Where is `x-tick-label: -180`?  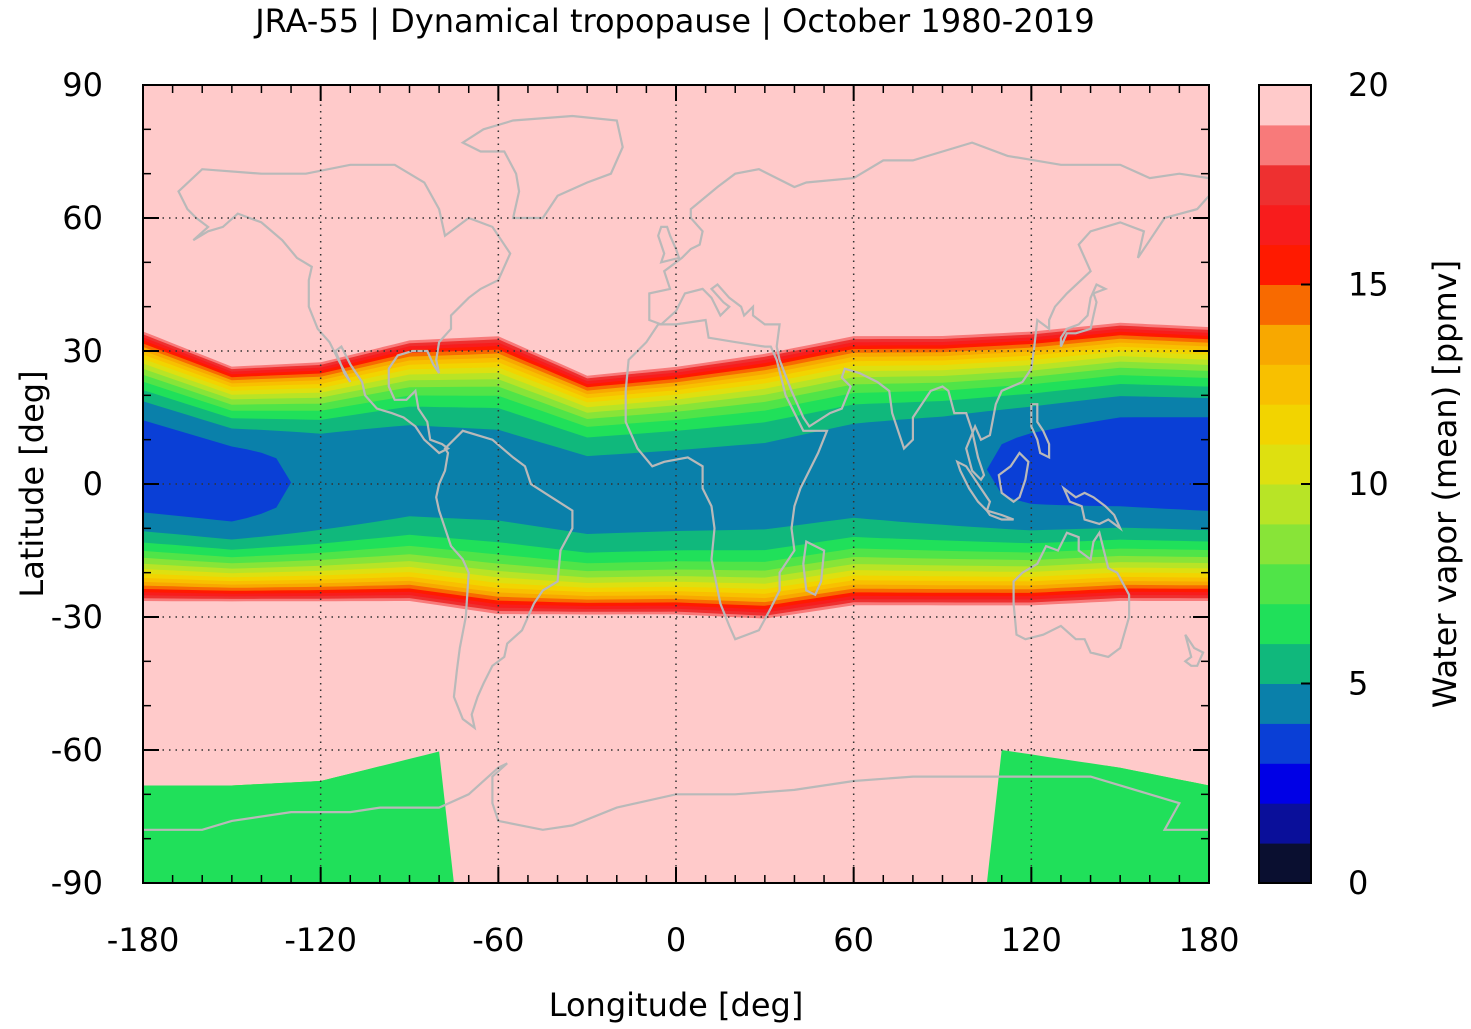 x-tick-label: -180 is located at coordinates (143, 940).